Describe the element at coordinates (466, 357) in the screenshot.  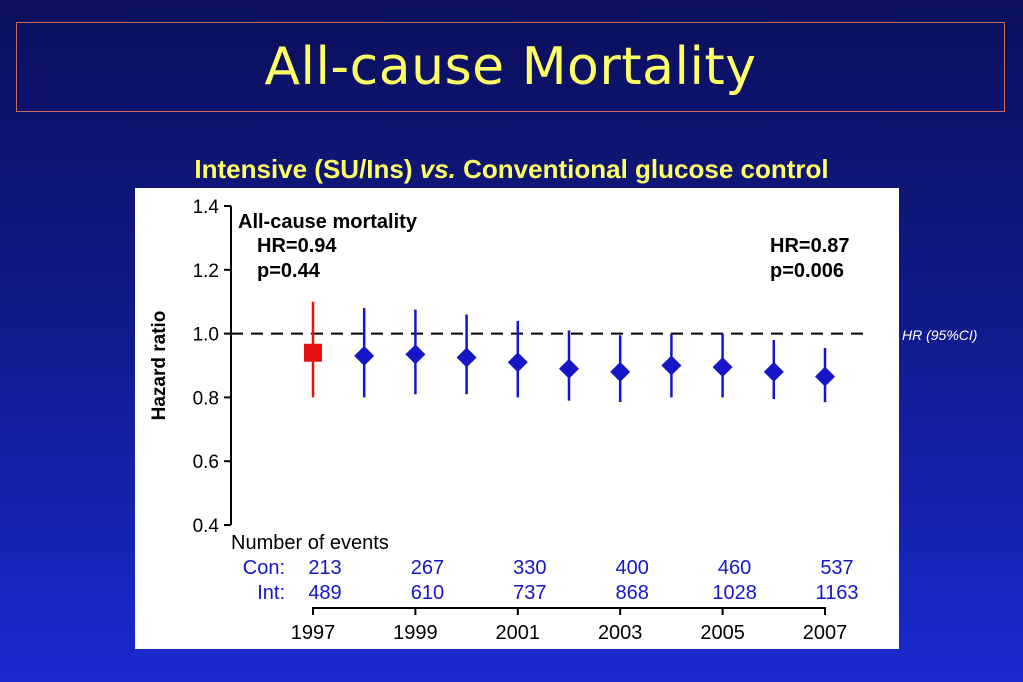
I see `point-2000` at that location.